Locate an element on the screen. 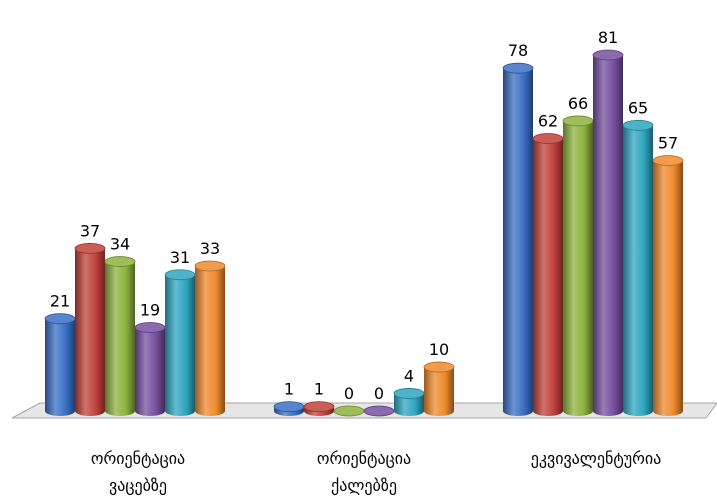  data-label-s2-c3: 62 is located at coordinates (548, 121).